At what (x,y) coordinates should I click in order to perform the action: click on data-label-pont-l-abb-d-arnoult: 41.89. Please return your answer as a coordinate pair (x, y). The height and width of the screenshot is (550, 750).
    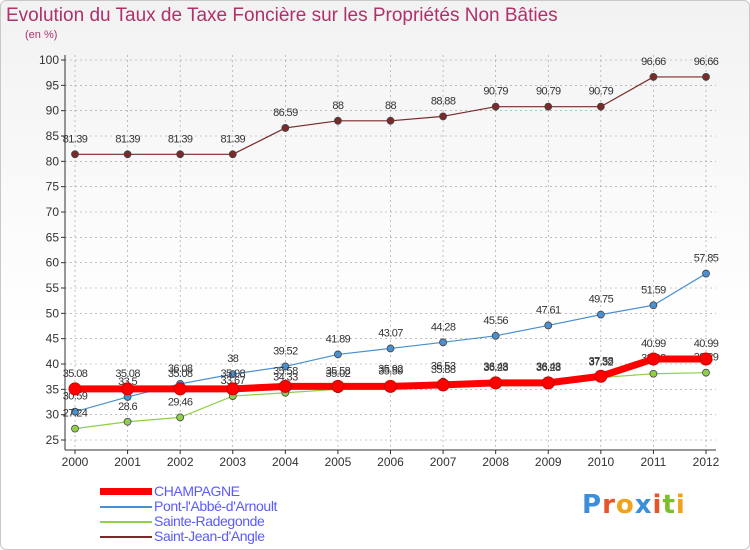
    Looking at the image, I should click on (338, 339).